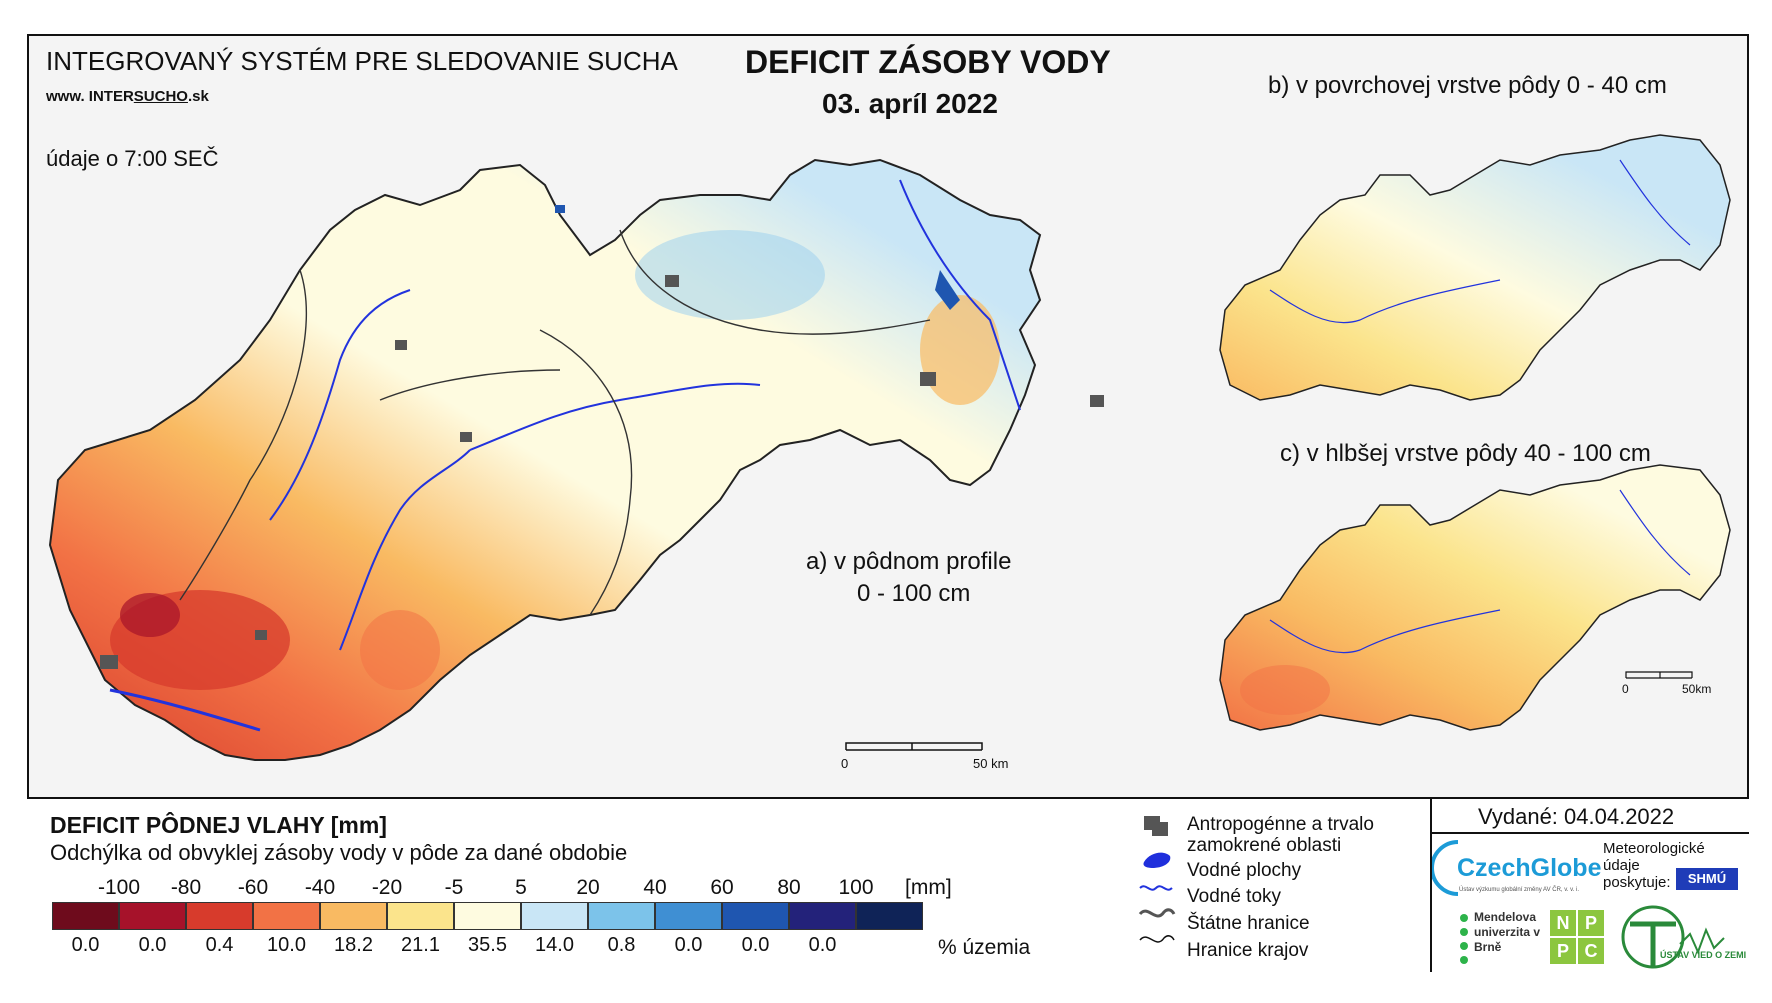 The height and width of the screenshot is (1003, 1772). Describe the element at coordinates (554, 945) in the screenshot. I see `legend-percentage: 14.0` at that location.